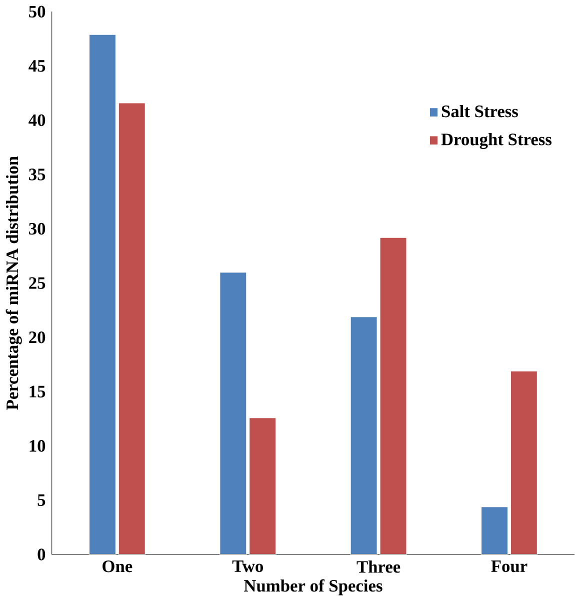  Describe the element at coordinates (313, 587) in the screenshot. I see `x-axis-title: Number of Species` at that location.